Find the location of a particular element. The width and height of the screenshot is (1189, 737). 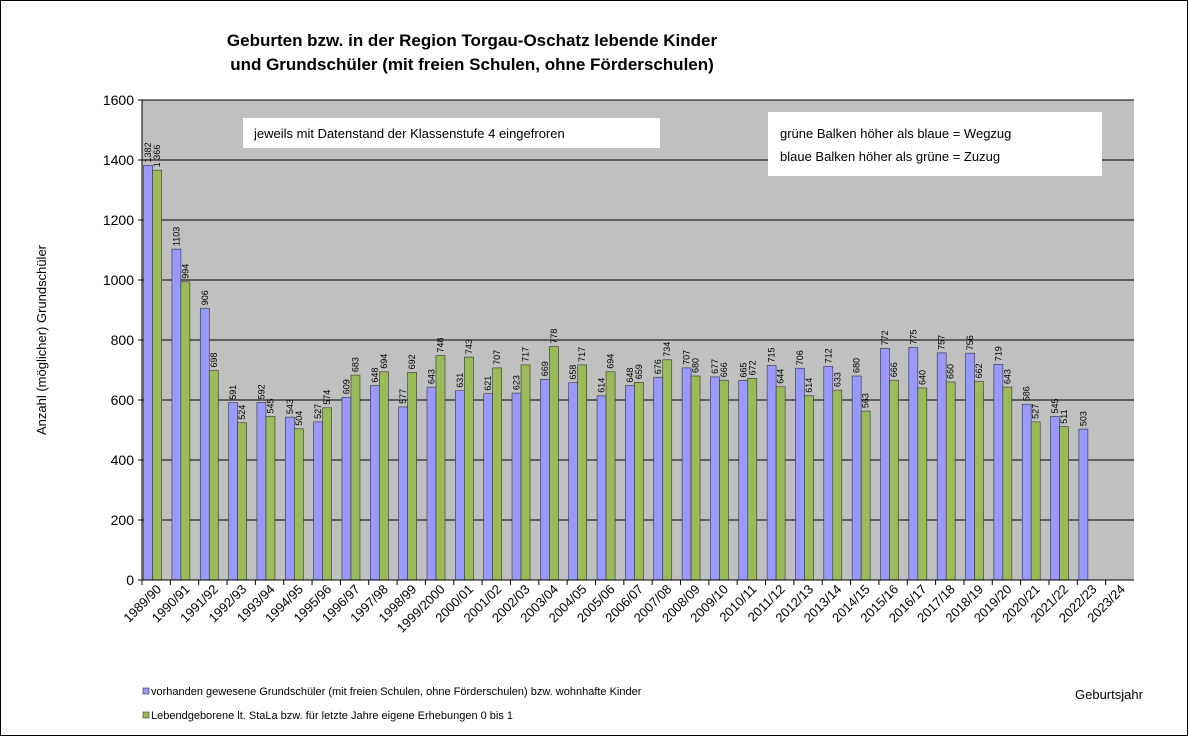

data-label: 614 is located at coordinates (602, 385).